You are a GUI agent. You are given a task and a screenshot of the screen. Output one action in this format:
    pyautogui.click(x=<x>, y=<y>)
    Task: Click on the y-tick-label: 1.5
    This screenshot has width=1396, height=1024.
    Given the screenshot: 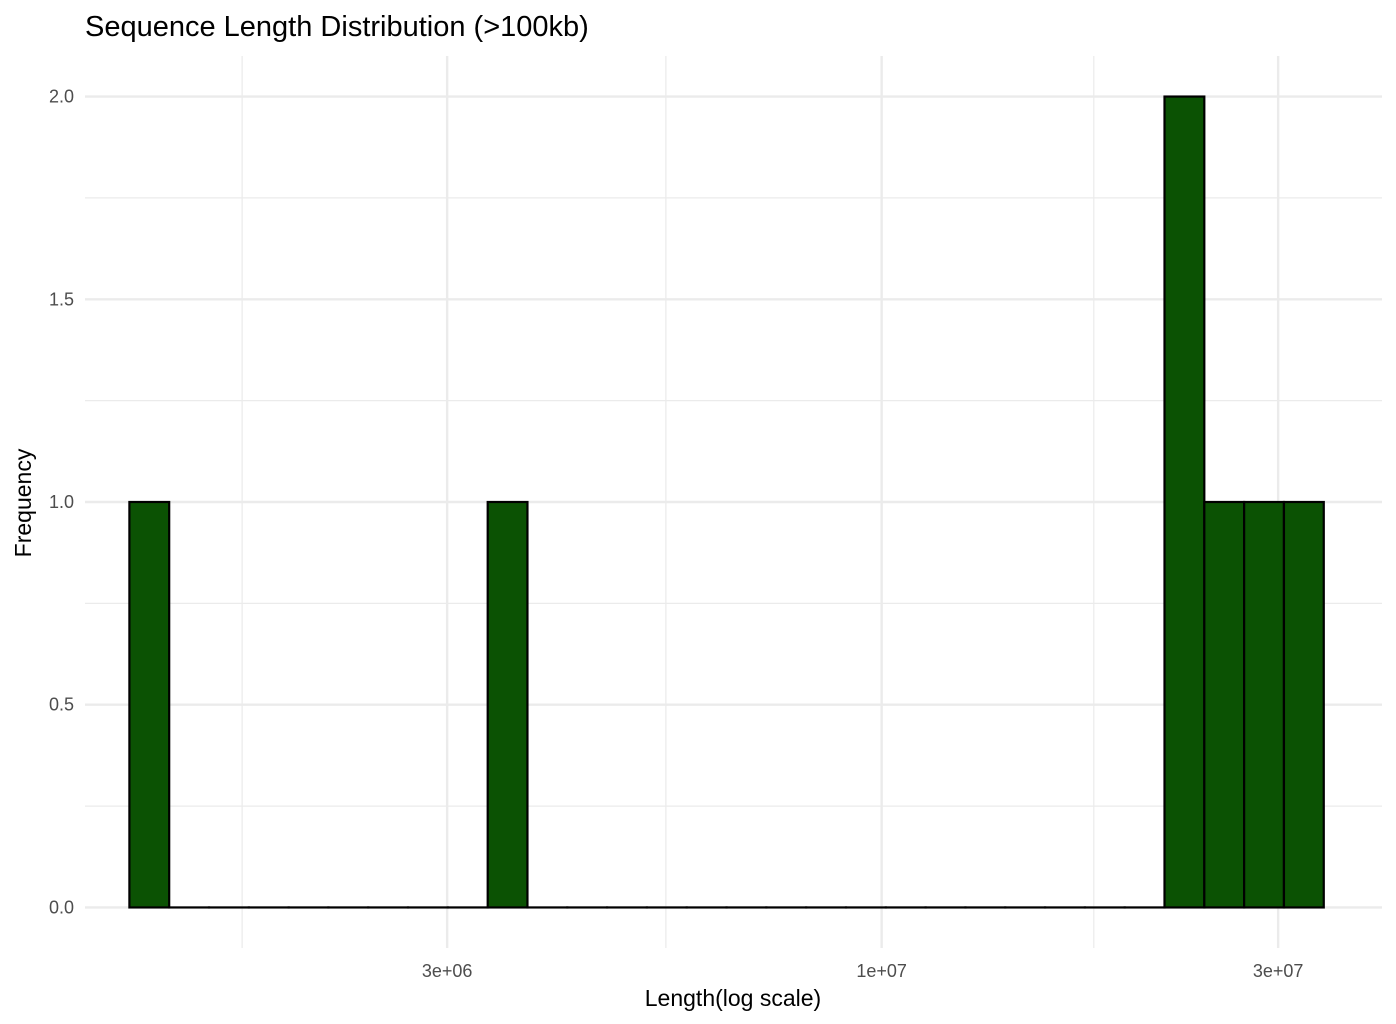 What is the action you would take?
    pyautogui.click(x=61, y=299)
    